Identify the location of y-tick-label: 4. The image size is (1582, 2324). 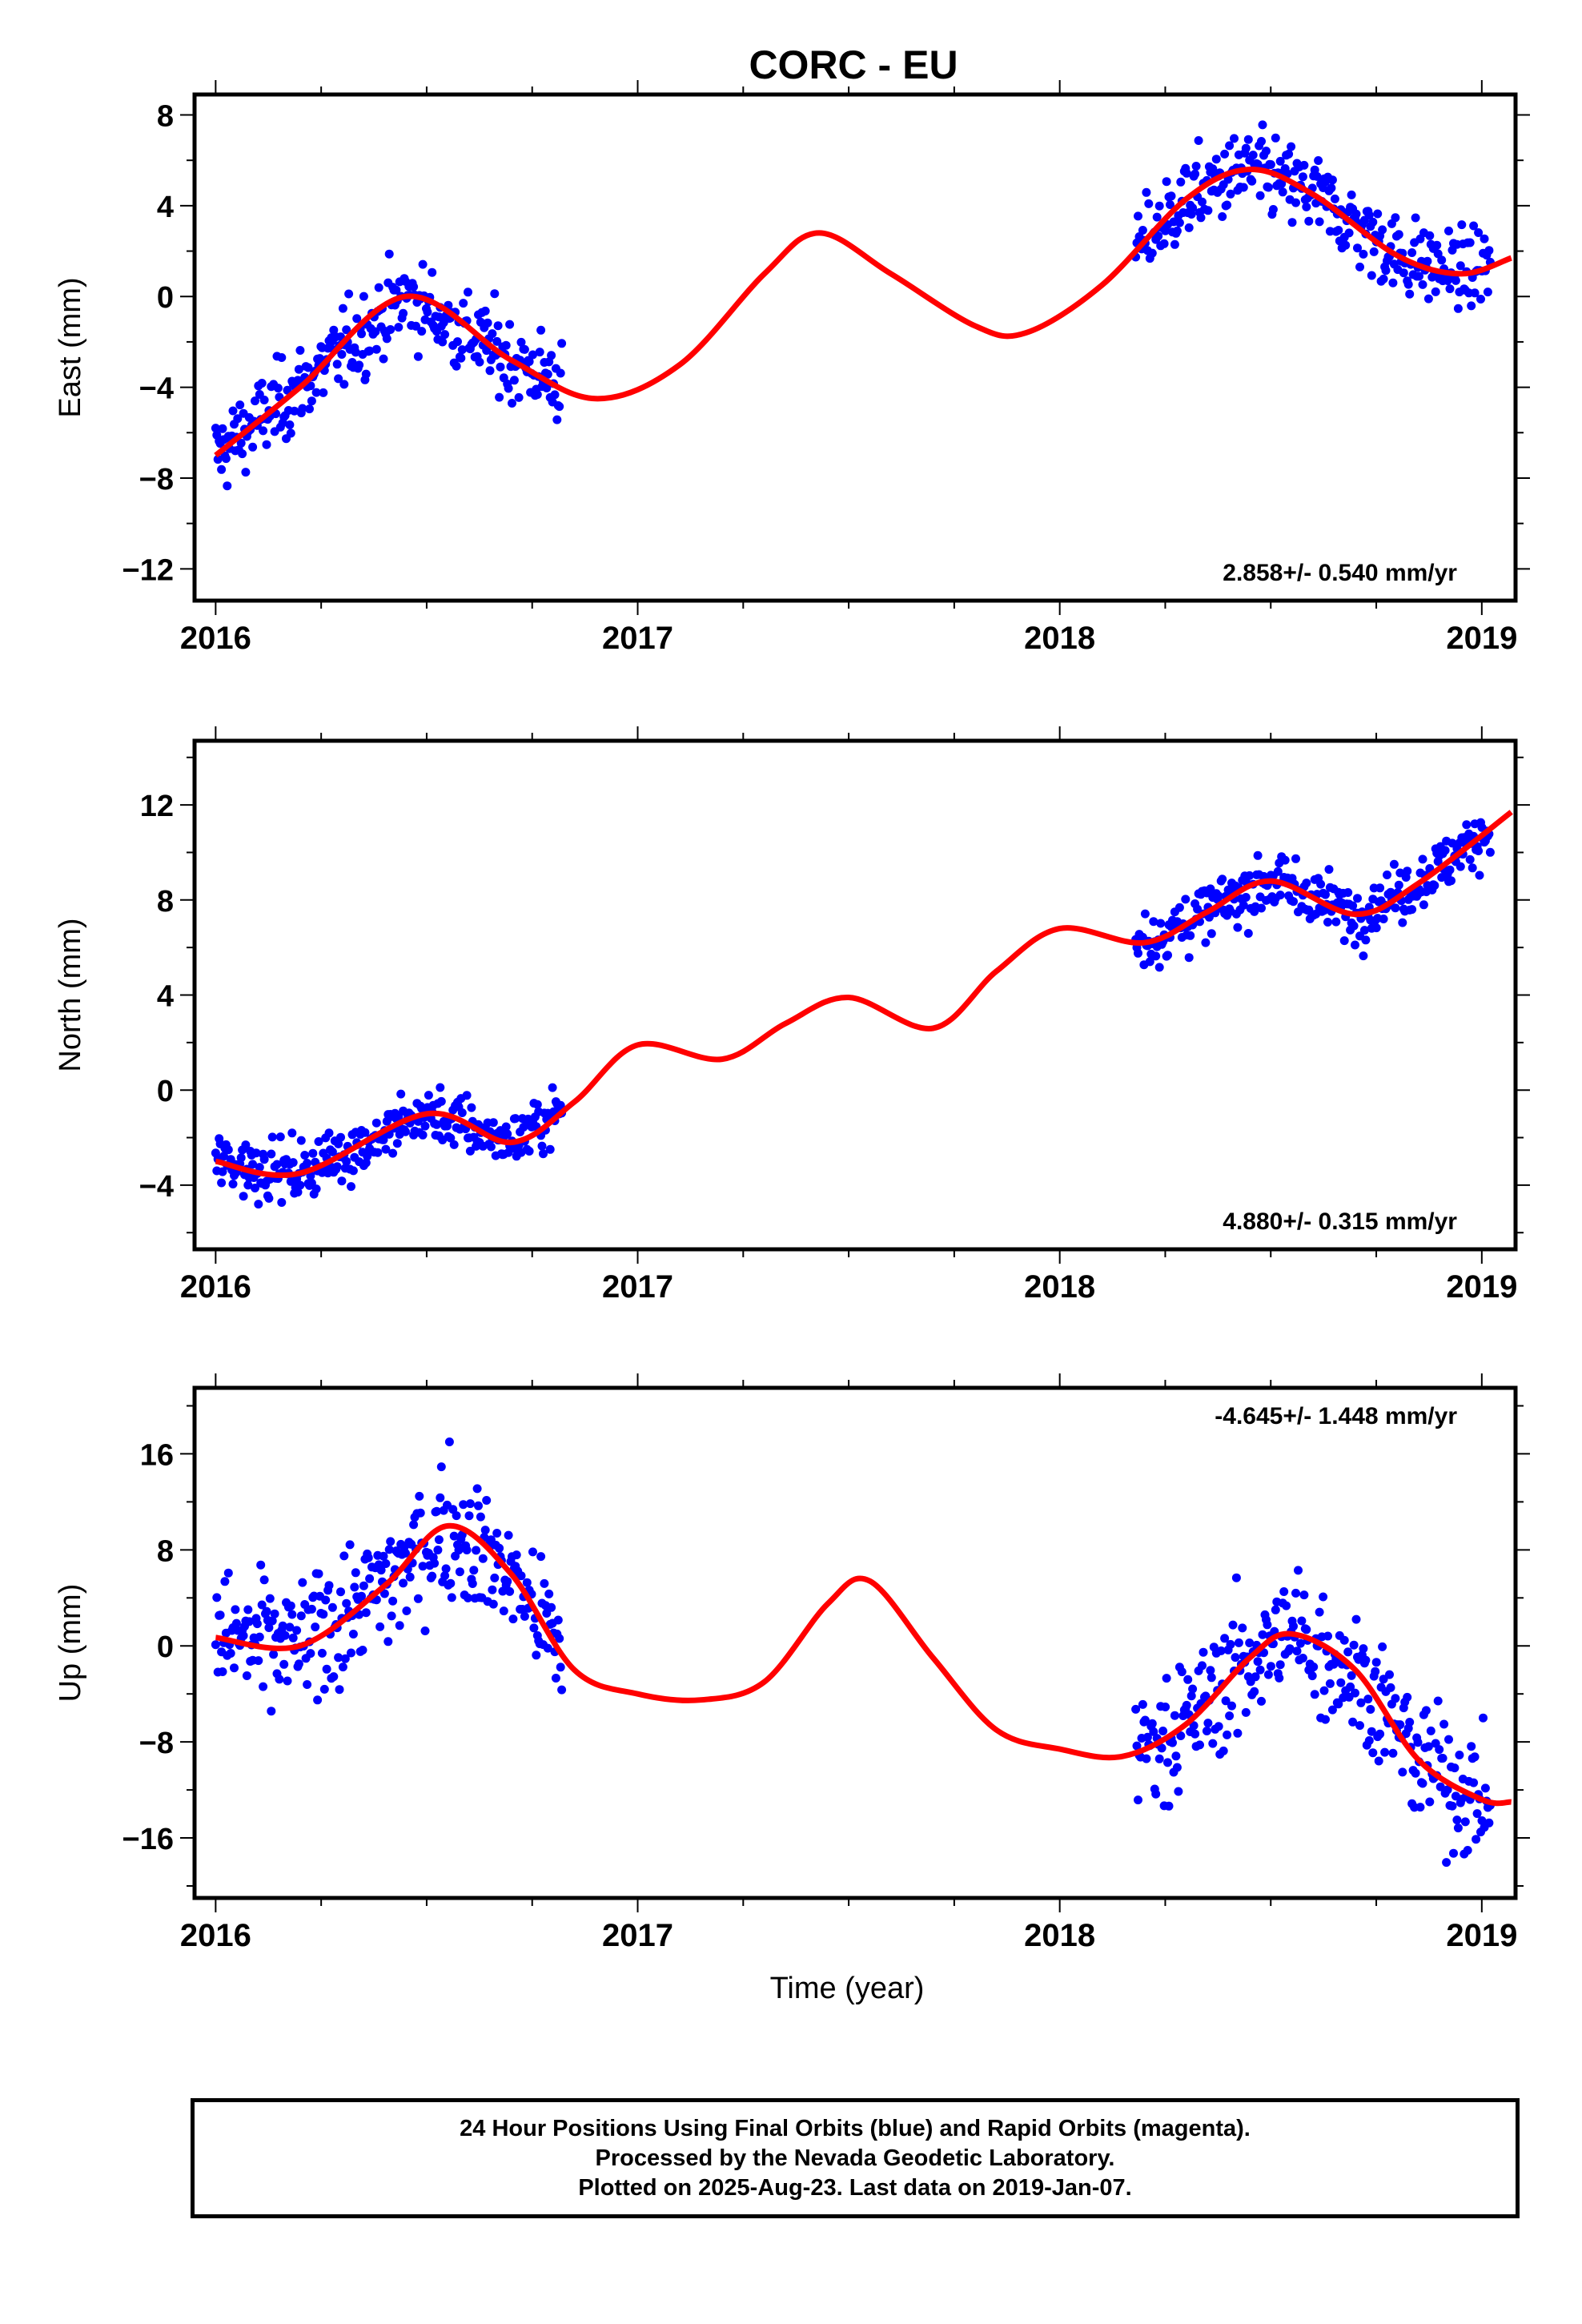
(165, 208).